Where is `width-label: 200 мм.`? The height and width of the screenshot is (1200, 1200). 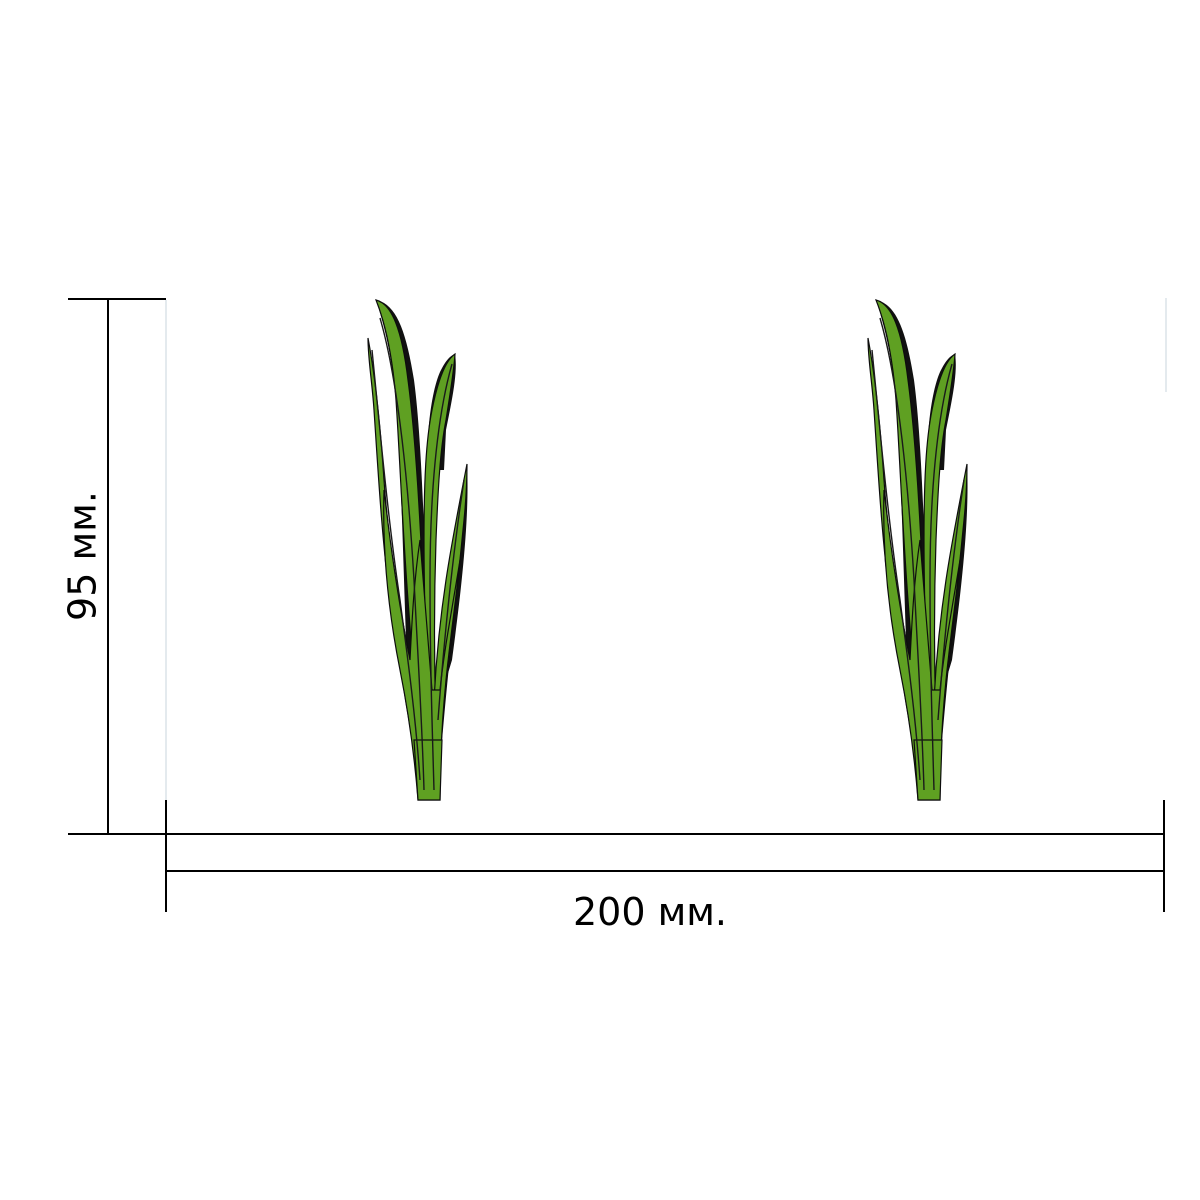 width-label: 200 мм. is located at coordinates (650, 912).